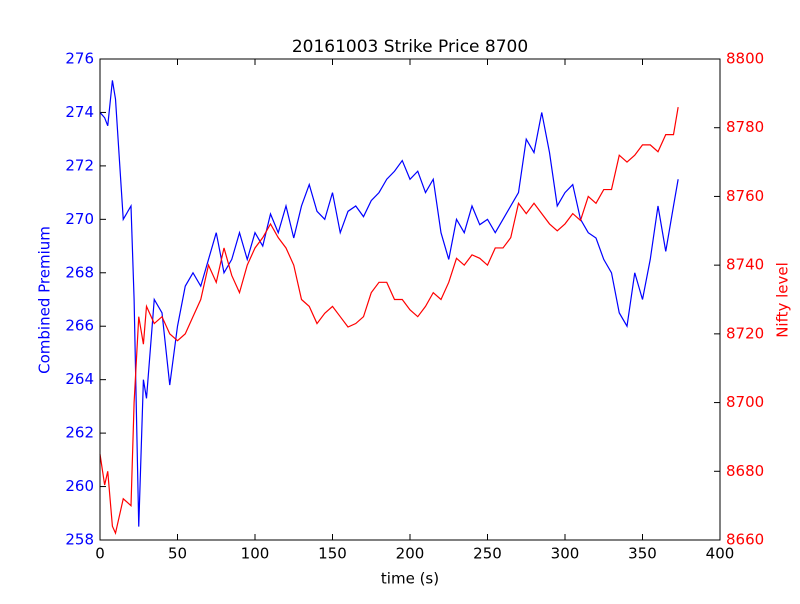 The height and width of the screenshot is (604, 800). Describe the element at coordinates (642, 554) in the screenshot. I see `x-tick-label: 350` at that location.